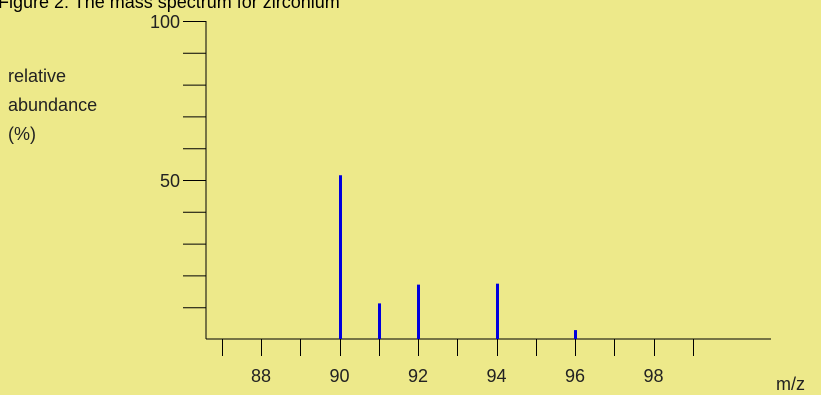 Image resolution: width=821 pixels, height=395 pixels. Describe the element at coordinates (418, 376) in the screenshot. I see `x-tick-label: 92` at that location.